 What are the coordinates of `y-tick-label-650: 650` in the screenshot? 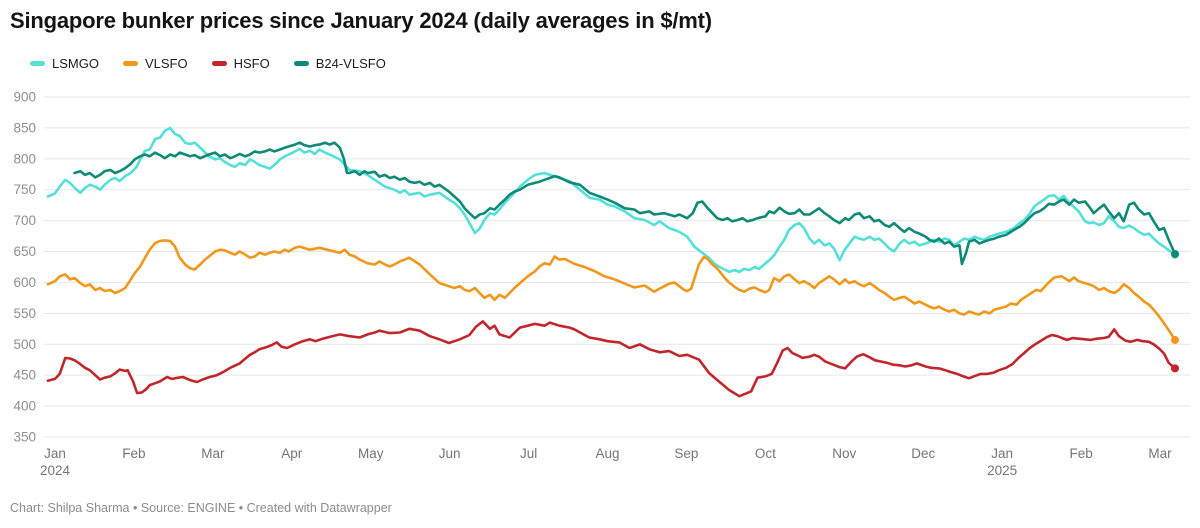 It's located at (24, 251).